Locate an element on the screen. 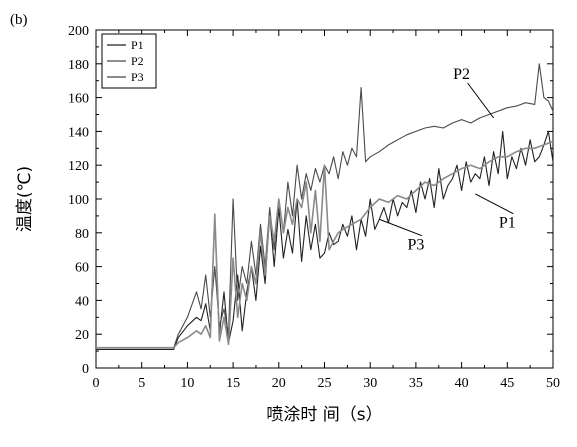  legend-entry-label: P2 is located at coordinates (137, 61).